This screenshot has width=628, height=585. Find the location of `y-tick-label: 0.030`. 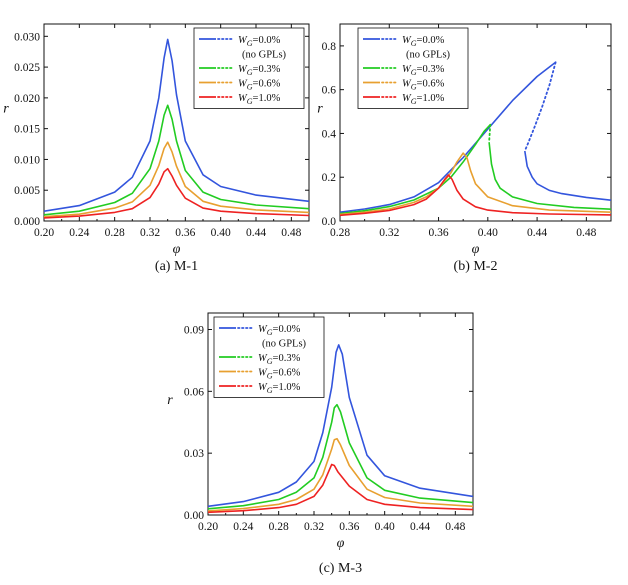

y-tick-label: 0.030 is located at coordinates (27, 37).